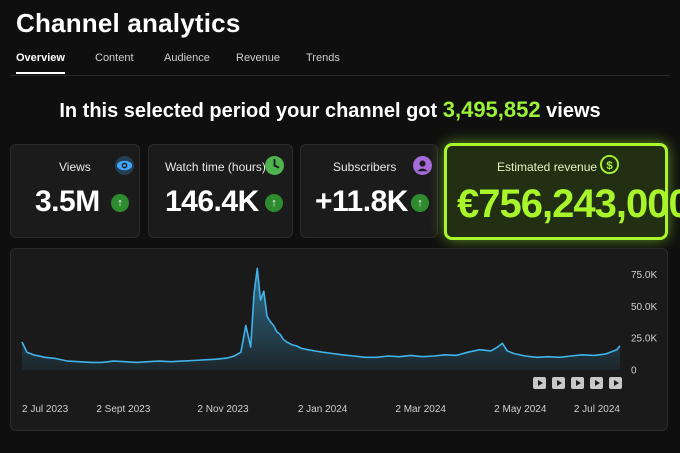 This screenshot has height=453, width=680. I want to click on headline-prefix: In this selected period your channel got, so click(248, 111).